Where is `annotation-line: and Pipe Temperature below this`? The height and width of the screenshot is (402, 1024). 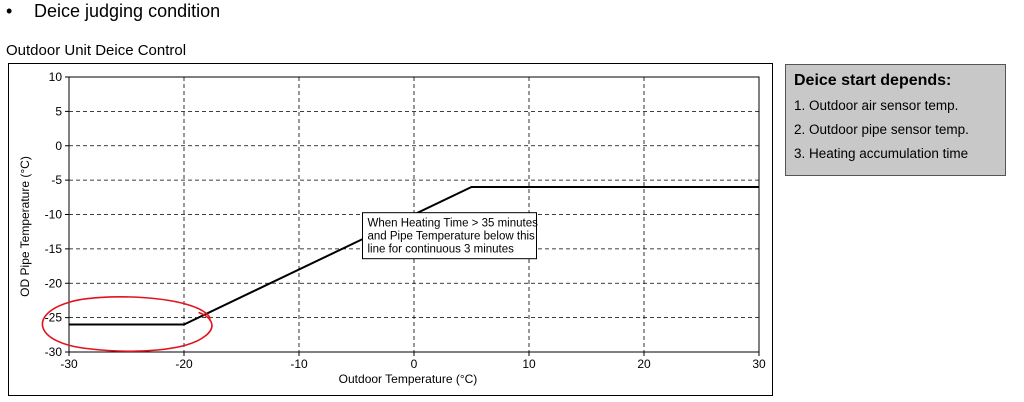 annotation-line: and Pipe Temperature below this is located at coordinates (452, 237).